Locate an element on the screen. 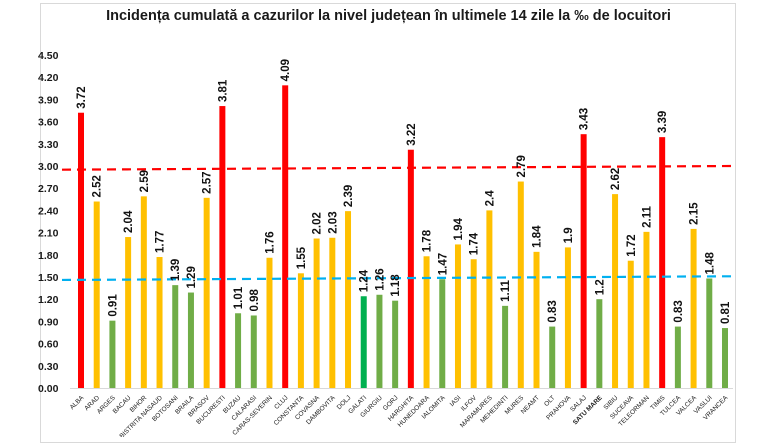 The height and width of the screenshot is (443, 777). bar-timis is located at coordinates (662, 262).